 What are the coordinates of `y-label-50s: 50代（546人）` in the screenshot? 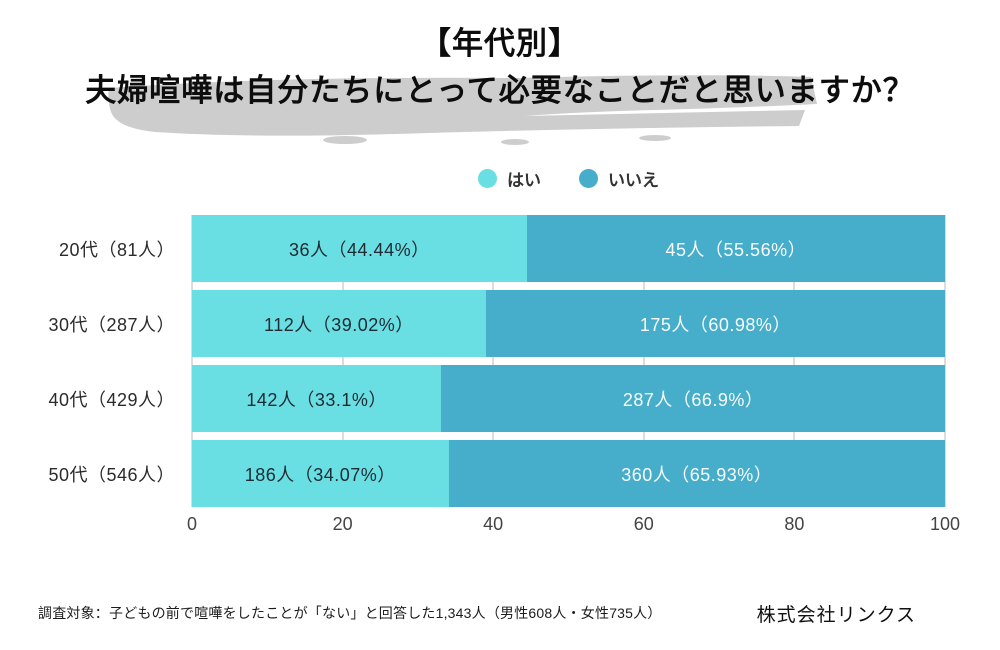 It's located at (111, 474).